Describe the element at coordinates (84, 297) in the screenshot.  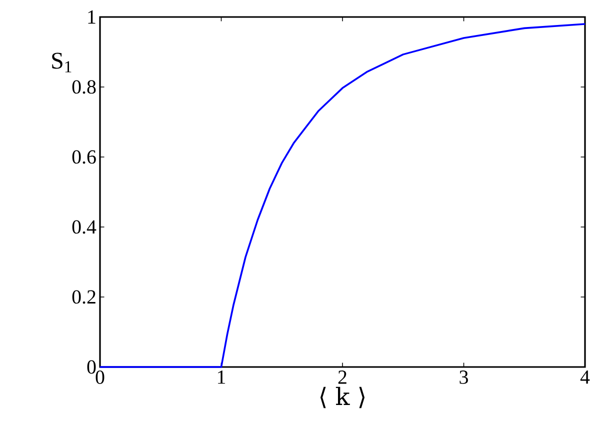
I see `y-tick-label: 0.2` at that location.